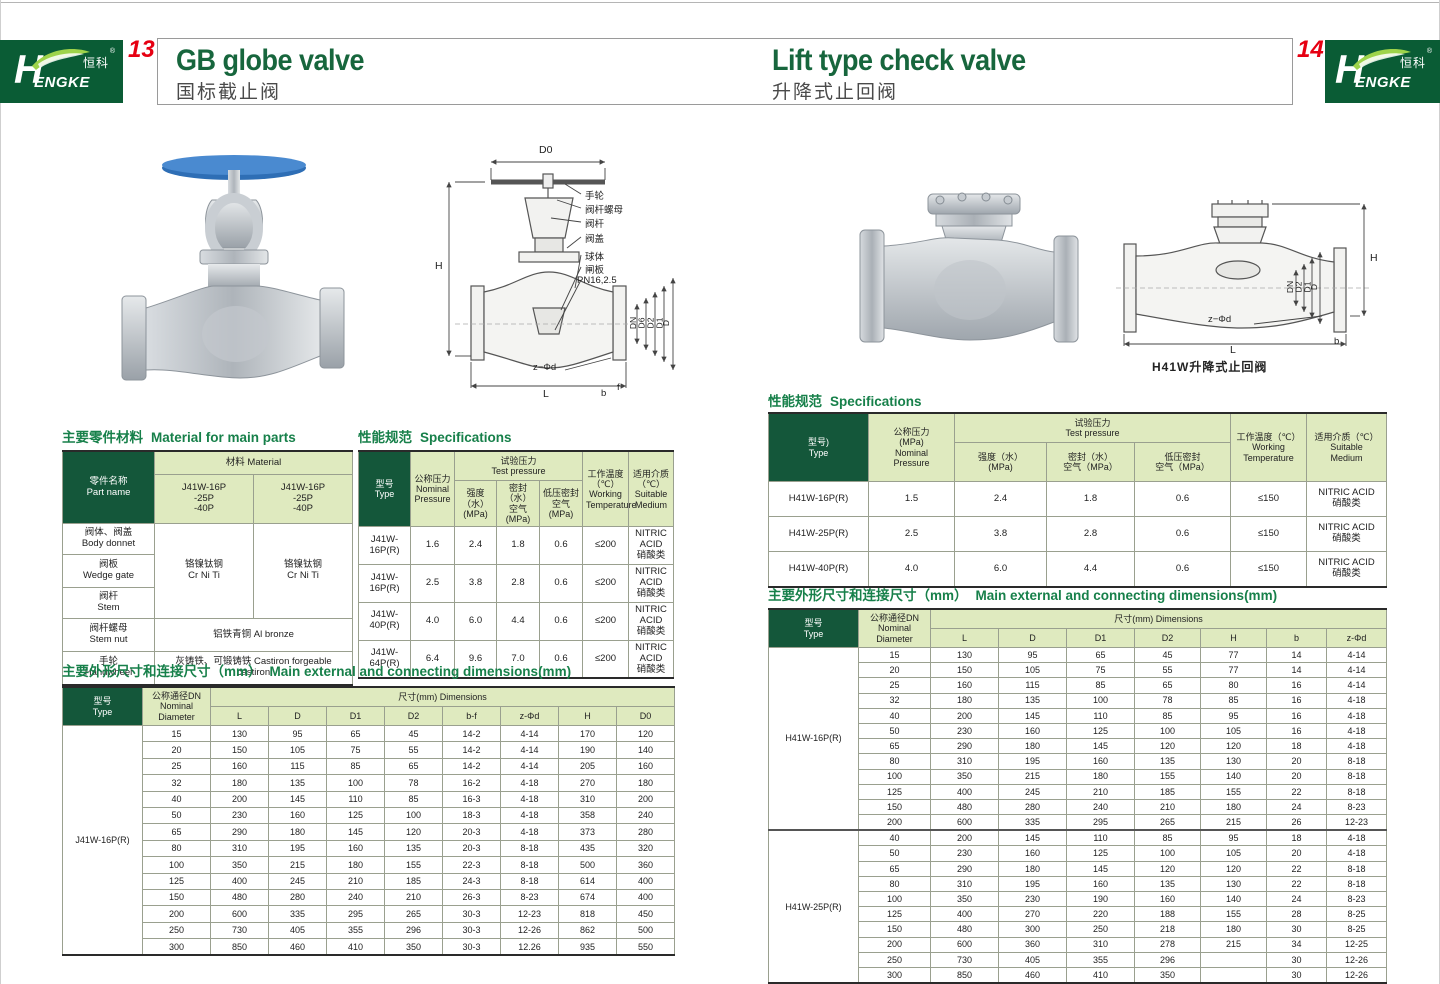 The height and width of the screenshot is (984, 1440). Describe the element at coordinates (1100, 914) in the screenshot. I see `table-cell: 220` at that location.